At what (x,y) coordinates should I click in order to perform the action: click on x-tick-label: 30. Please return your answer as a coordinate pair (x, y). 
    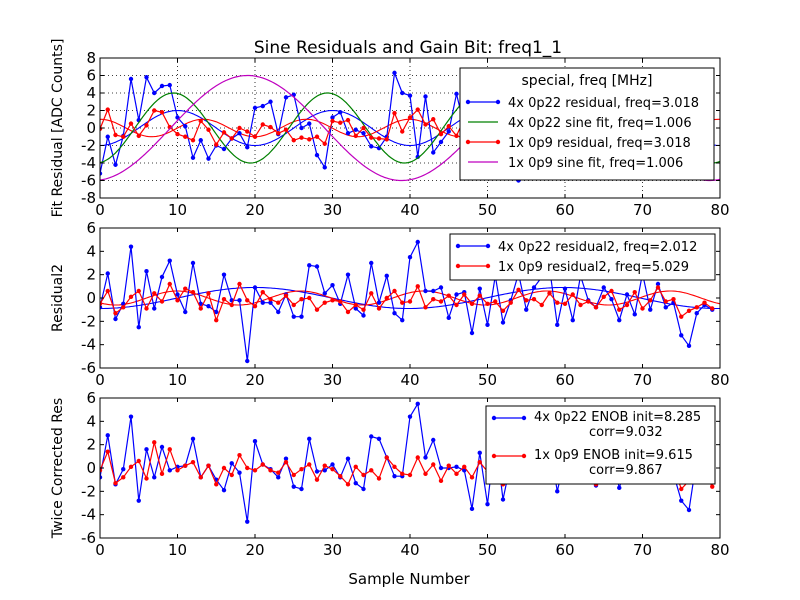
    Looking at the image, I should click on (332, 380).